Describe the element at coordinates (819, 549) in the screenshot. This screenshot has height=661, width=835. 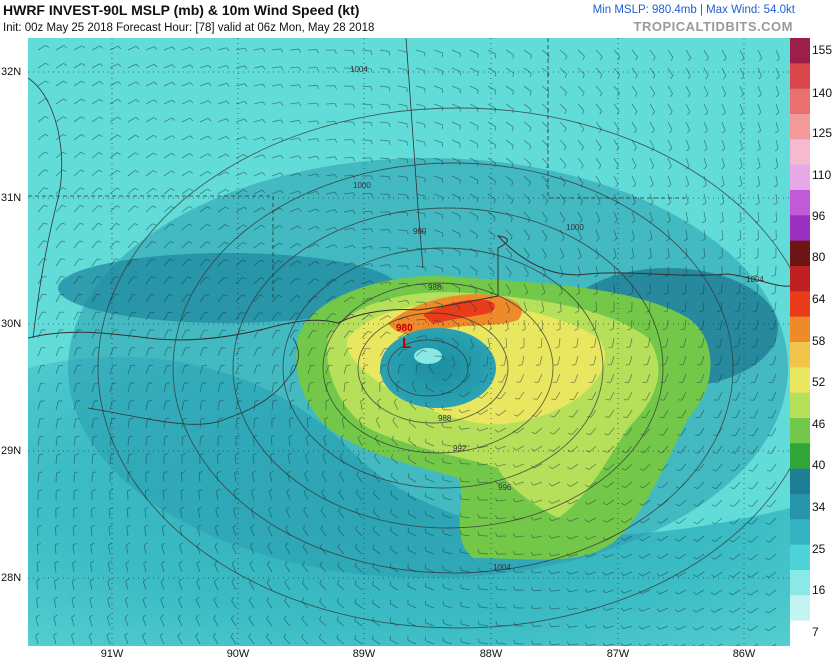
I see `colorbar-tick: 25` at that location.